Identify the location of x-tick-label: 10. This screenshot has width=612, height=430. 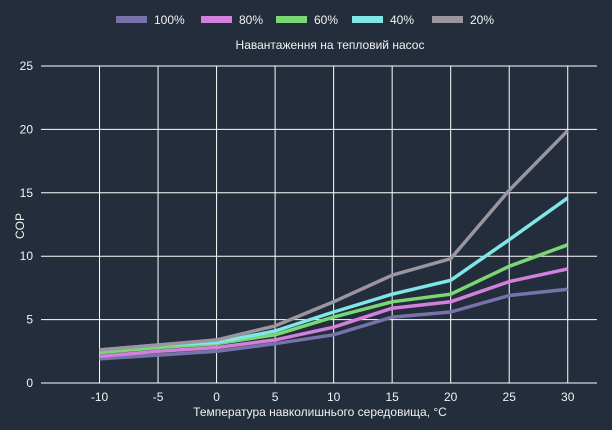
(334, 397).